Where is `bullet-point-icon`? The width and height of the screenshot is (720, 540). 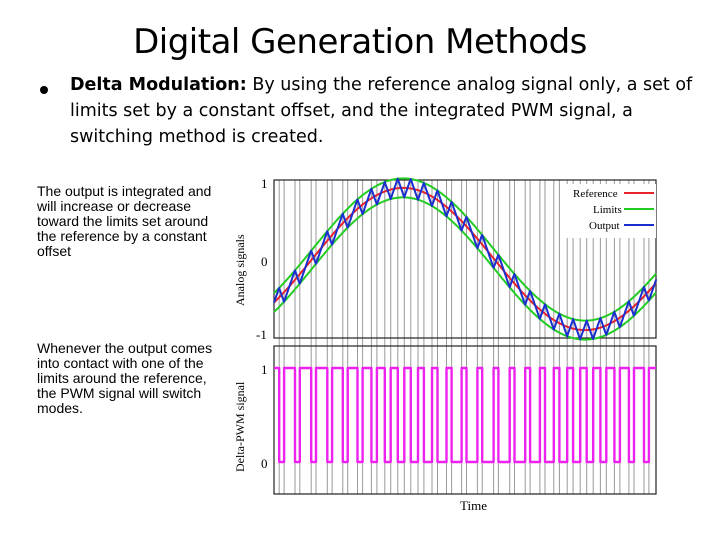 bullet-point-icon is located at coordinates (44, 90).